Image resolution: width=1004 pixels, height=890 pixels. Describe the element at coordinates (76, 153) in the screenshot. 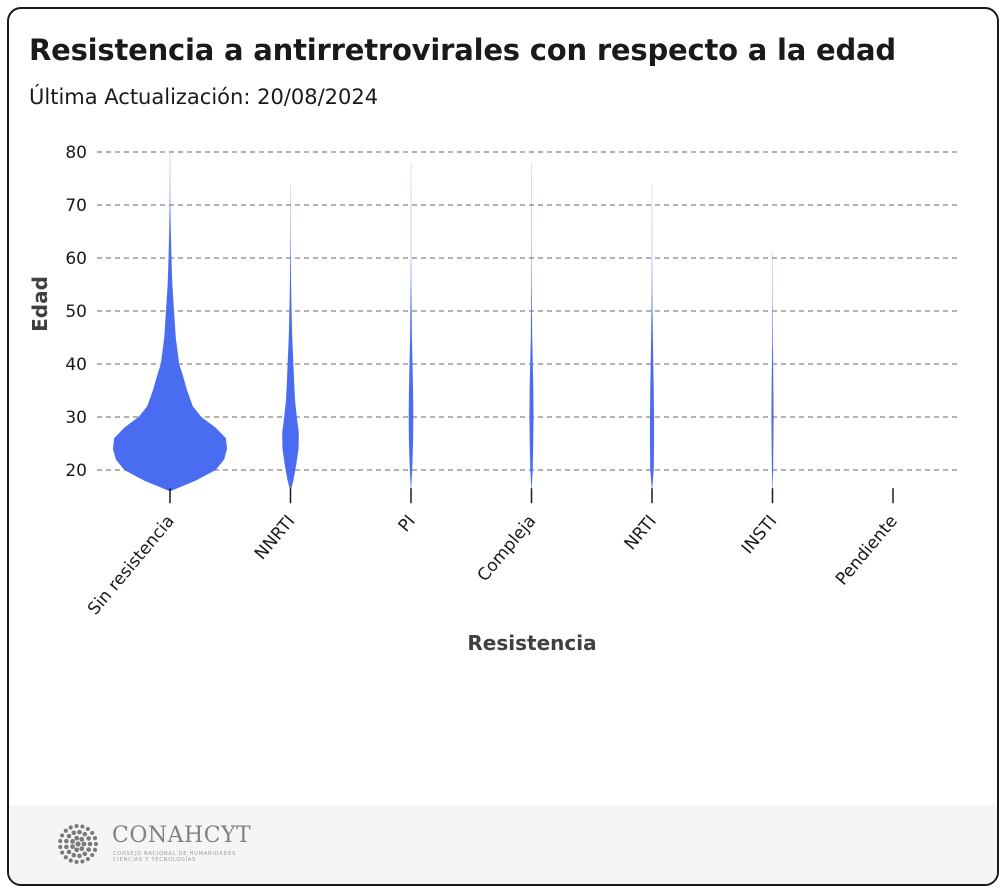

I see `y-tick-label: 80` at that location.